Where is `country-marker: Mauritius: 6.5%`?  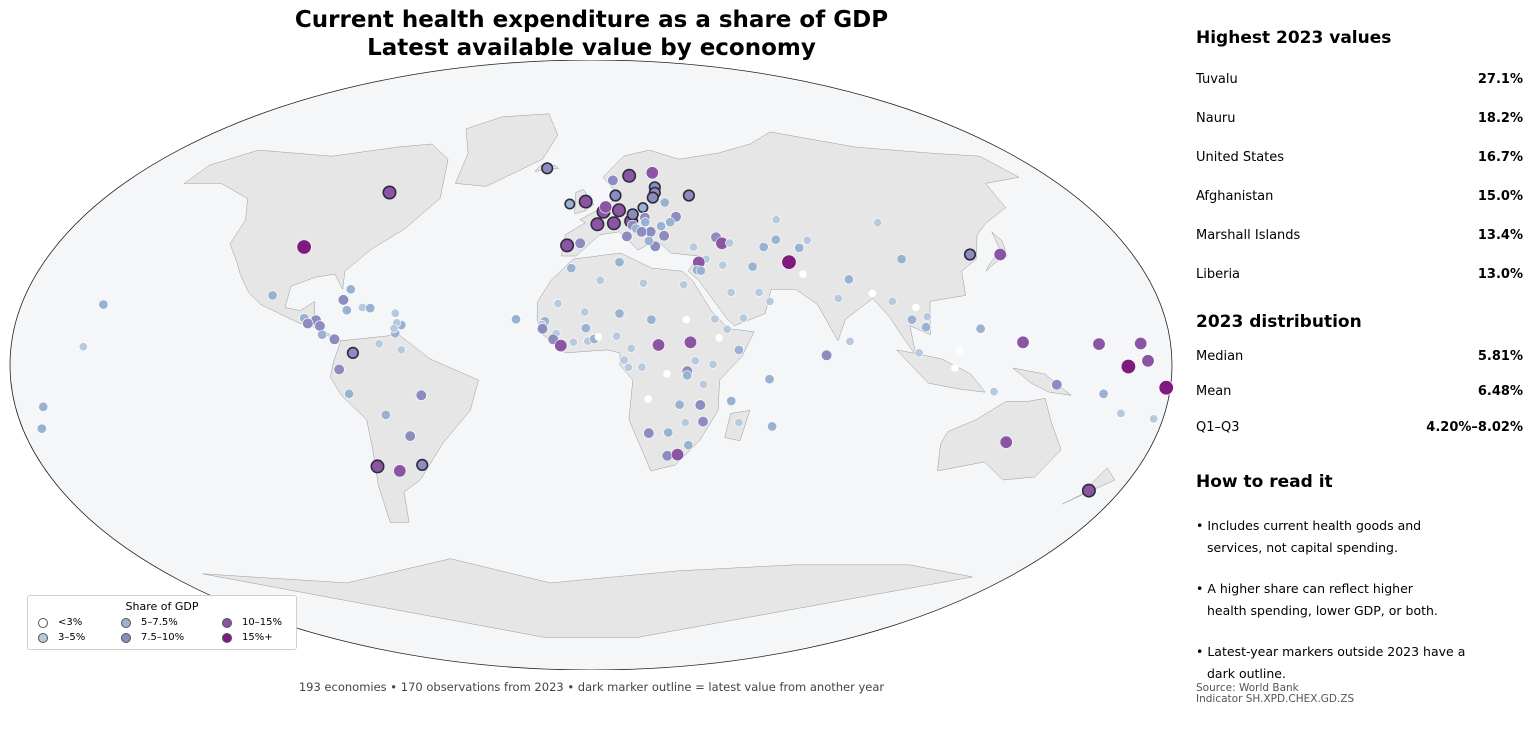
country-marker: Mauritius: 6.5% is located at coordinates (772, 426).